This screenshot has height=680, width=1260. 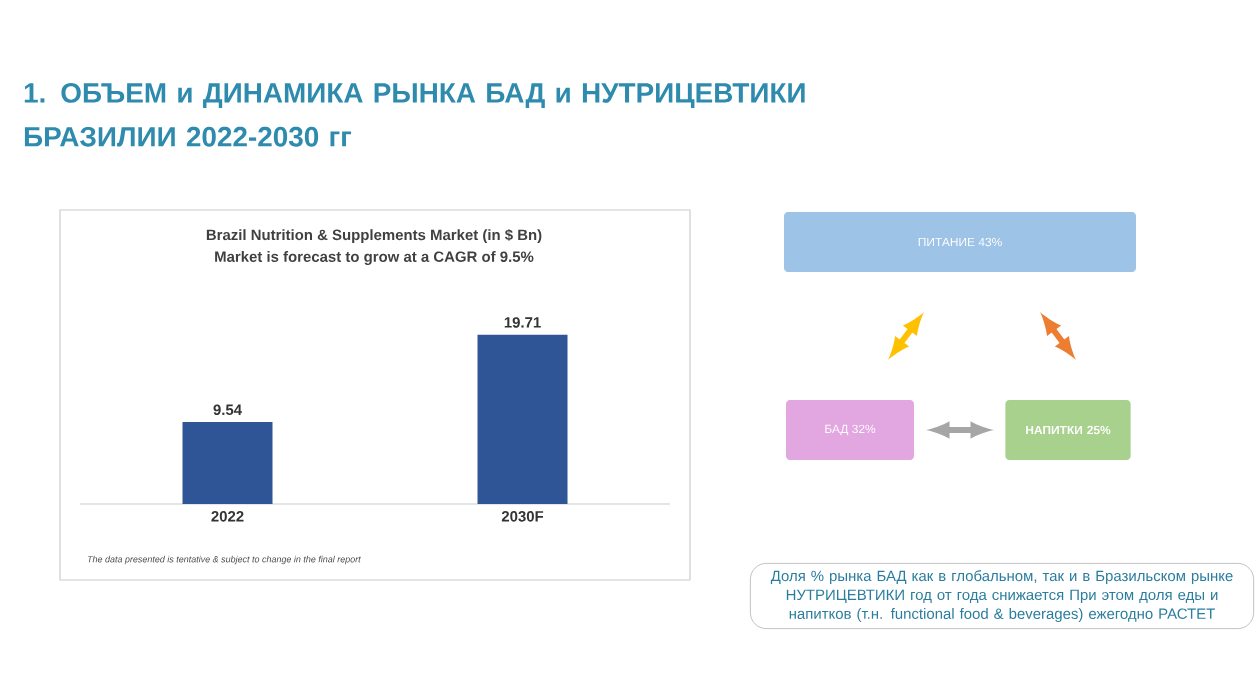 I want to click on chart-title: 1. ОБЪЕМ и ДИНАМИКА РЫНКА БАД и НУТРИЦЕВТИКИ БРАЗИЛИИ 2022-2030 гг, so click(x=414, y=115).